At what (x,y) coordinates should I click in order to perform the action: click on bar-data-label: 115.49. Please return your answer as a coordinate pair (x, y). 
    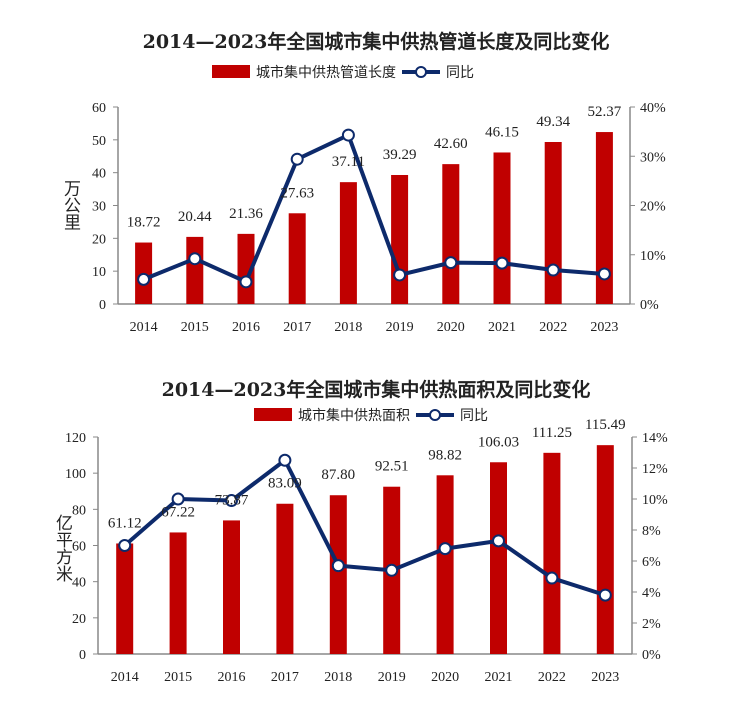
    Looking at the image, I should click on (605, 425).